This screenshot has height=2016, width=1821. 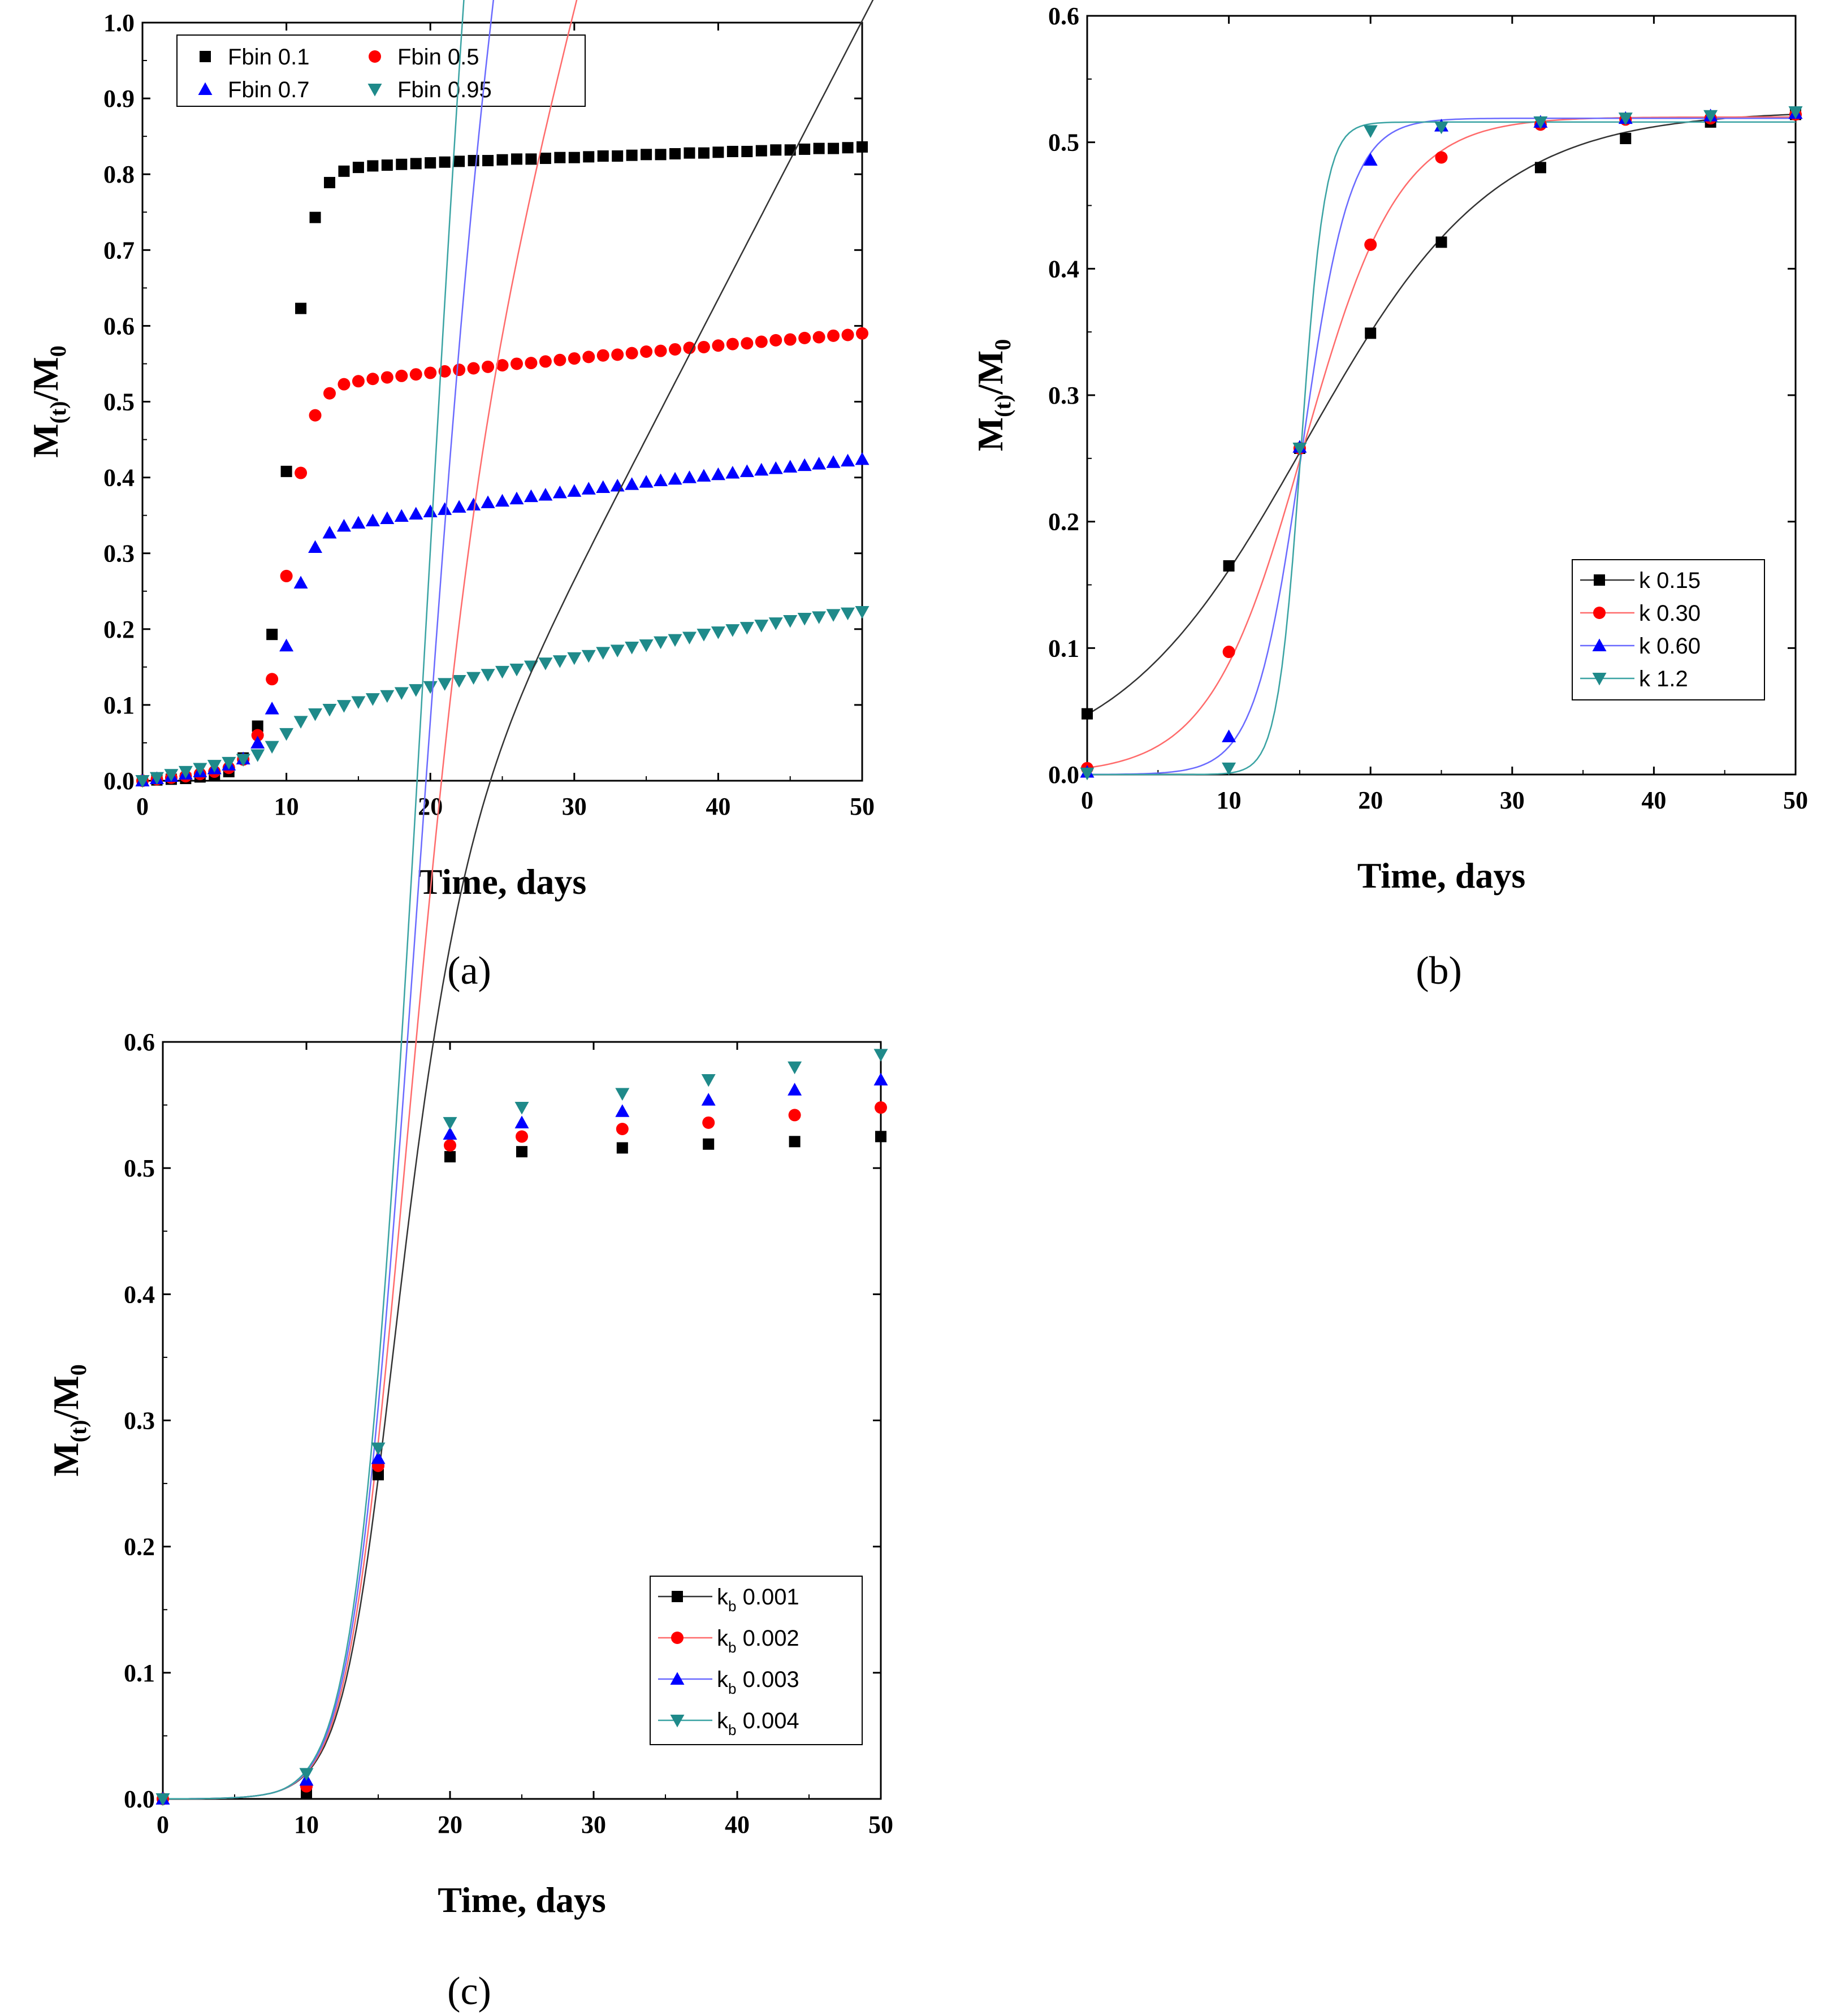 I want to click on y-axis-label: M(t)/M0, so click(x=993, y=395).